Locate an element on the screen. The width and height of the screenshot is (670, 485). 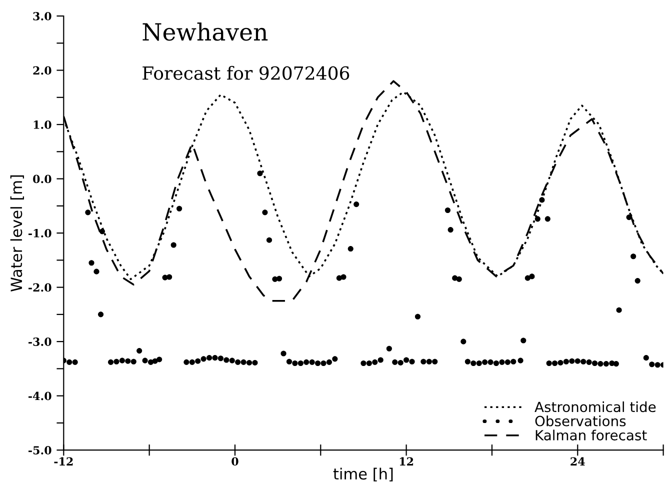
y-tick-label: 2.0 is located at coordinates (42, 70).